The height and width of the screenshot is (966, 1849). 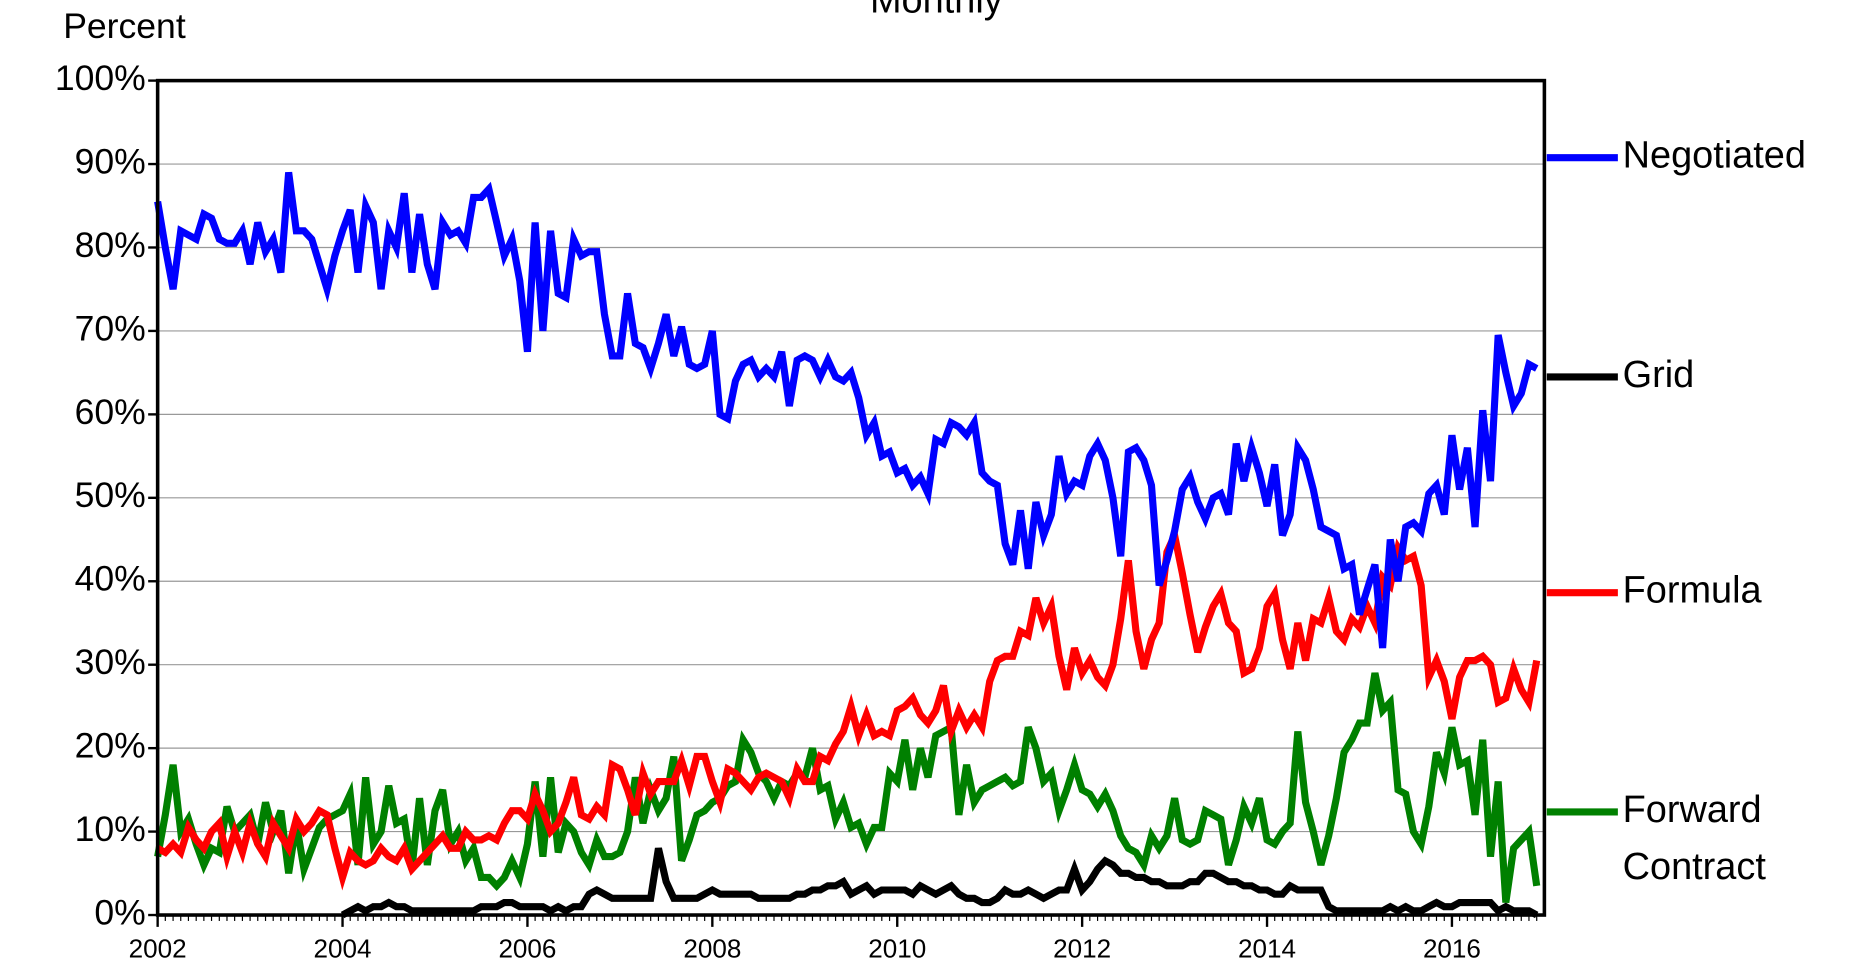 What do you see at coordinates (1452, 948) in the screenshot?
I see `x-tick-label: 2016` at bounding box center [1452, 948].